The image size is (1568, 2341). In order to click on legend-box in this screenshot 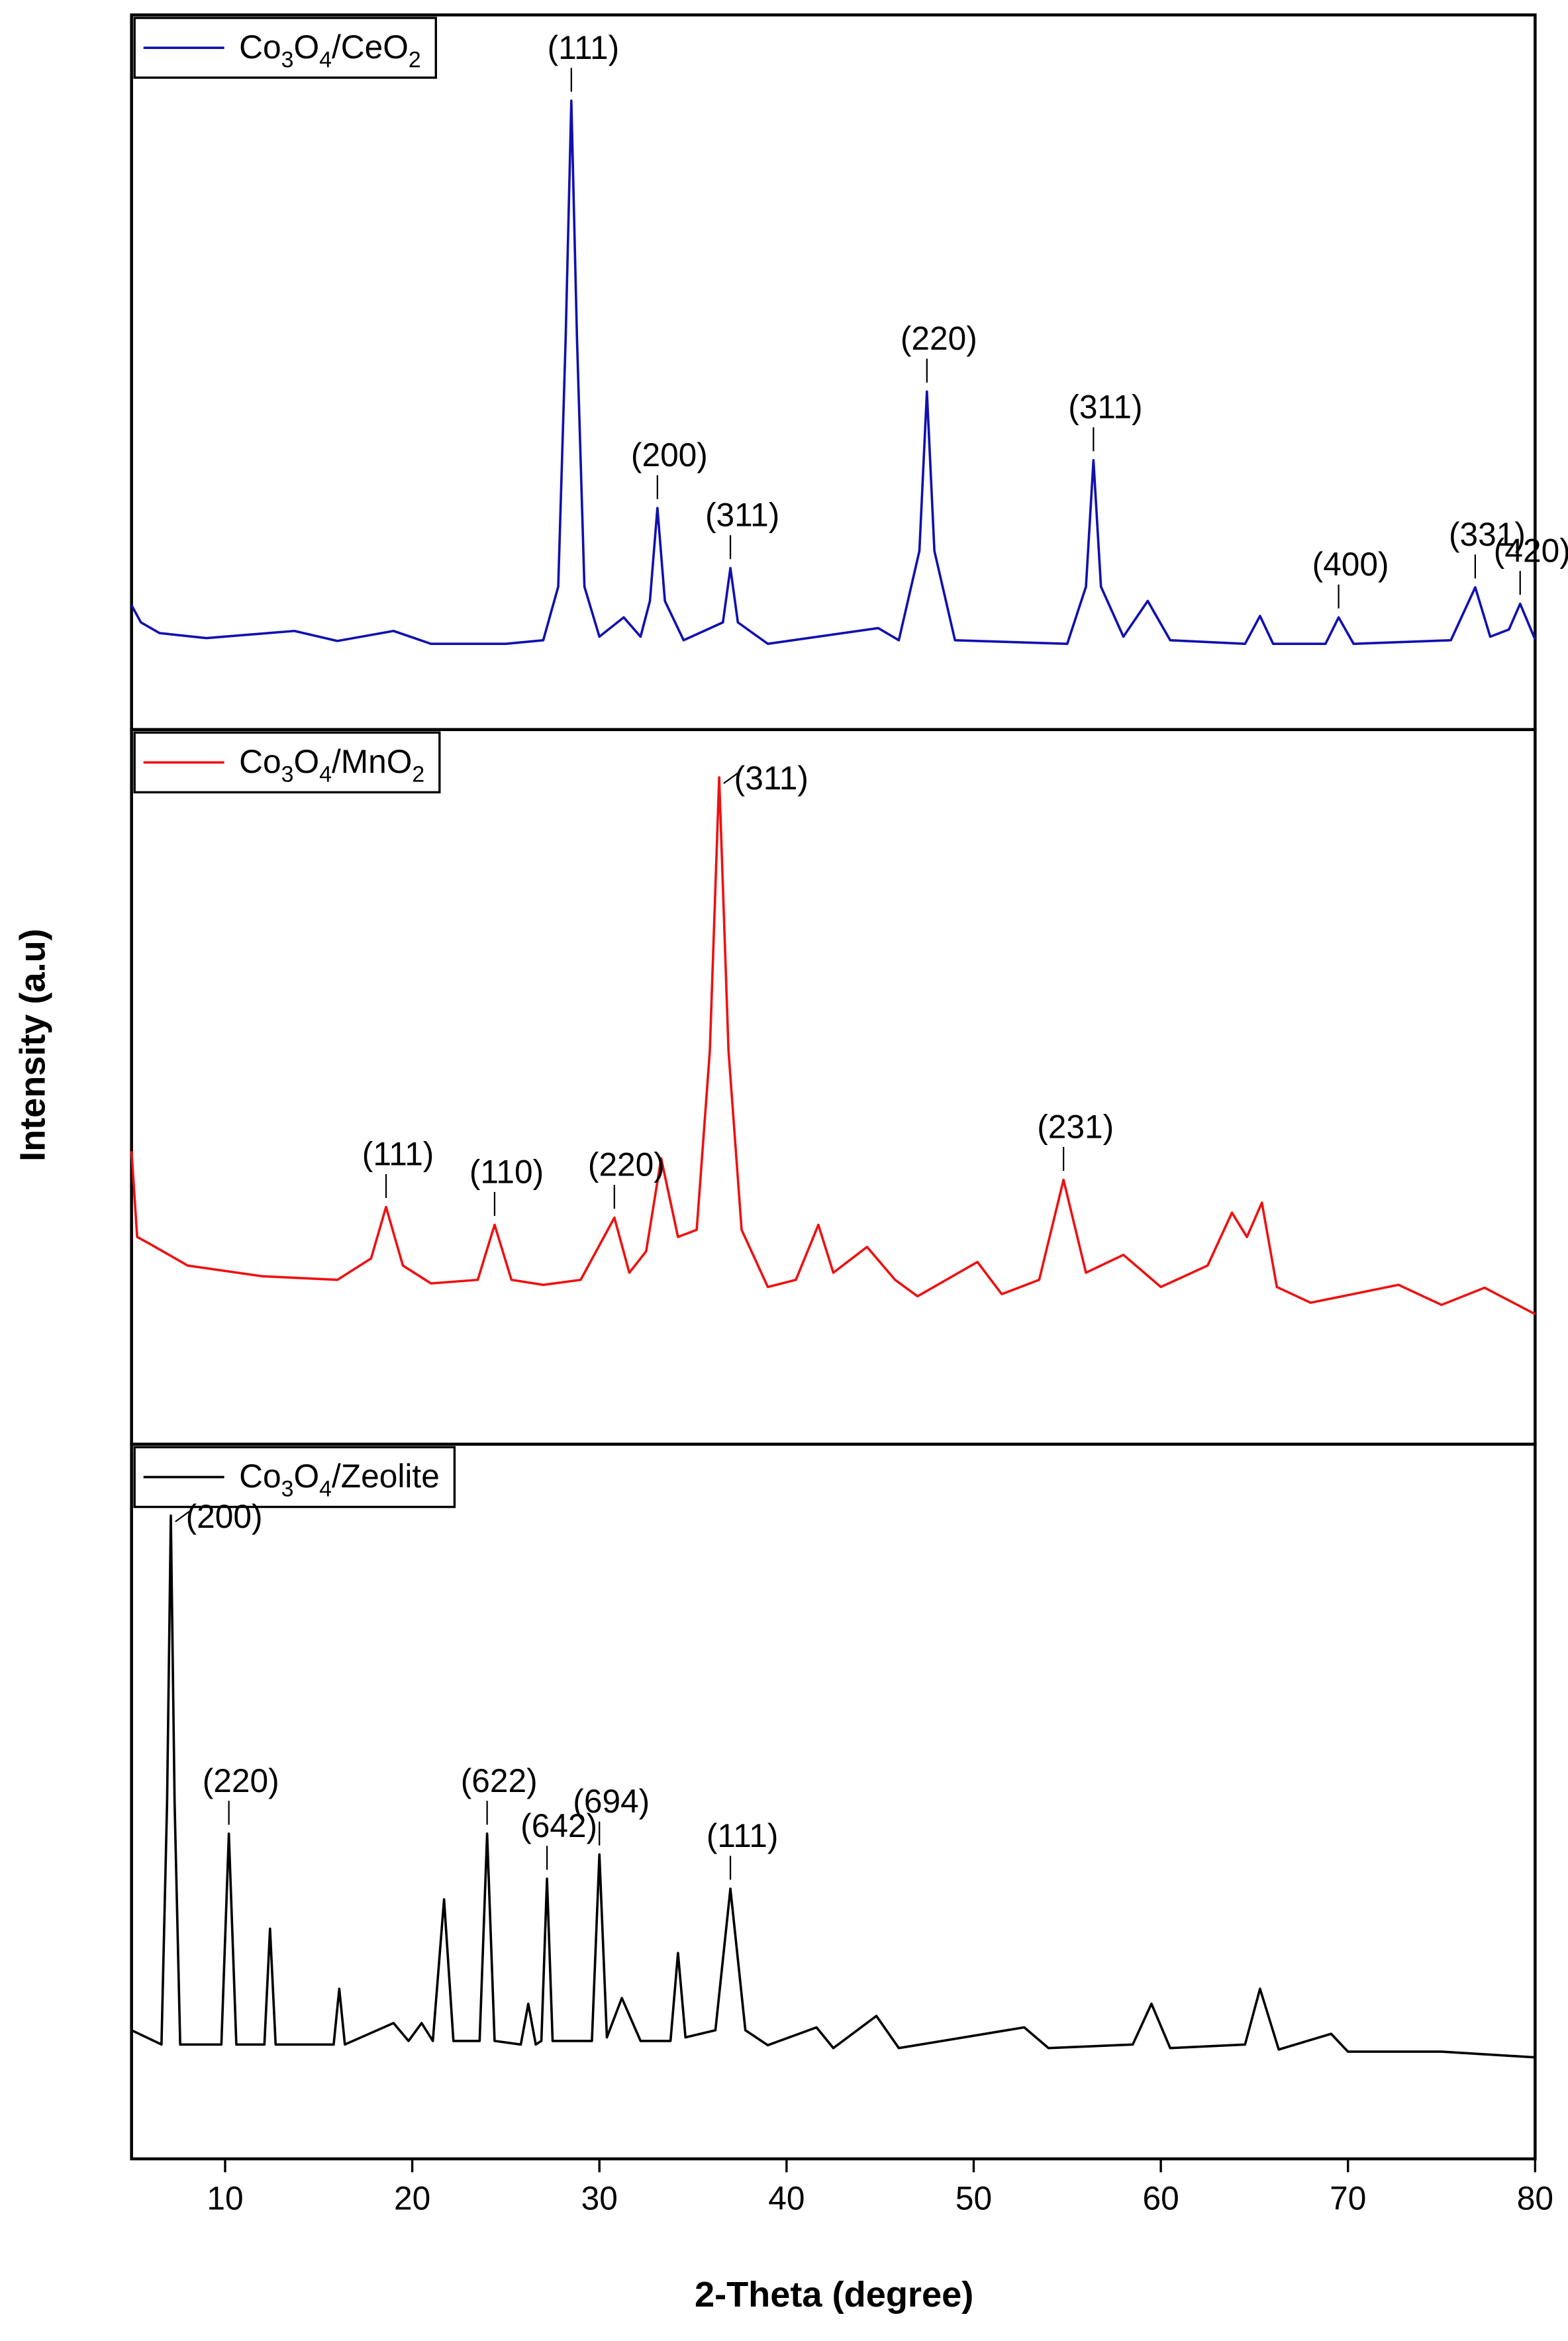, I will do `click(285, 48)`.